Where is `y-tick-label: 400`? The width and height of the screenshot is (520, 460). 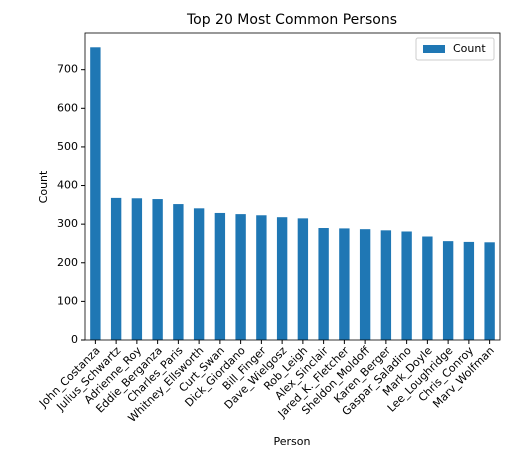
y-tick-label: 400 is located at coordinates (67, 185).